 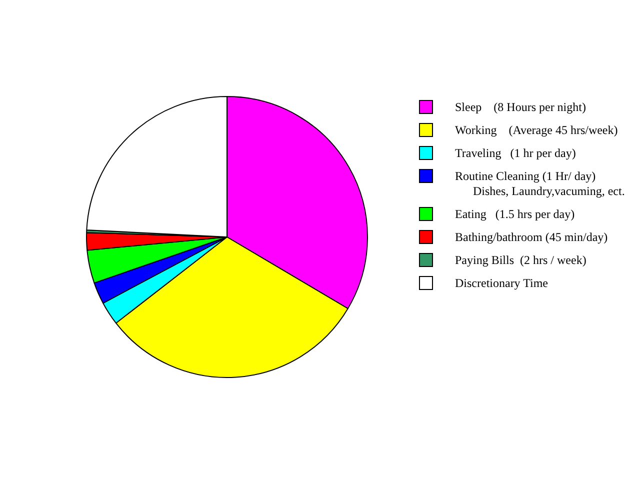 What do you see at coordinates (520, 260) in the screenshot?
I see `legend-label: Paying Bills (2 hrs / week)` at bounding box center [520, 260].